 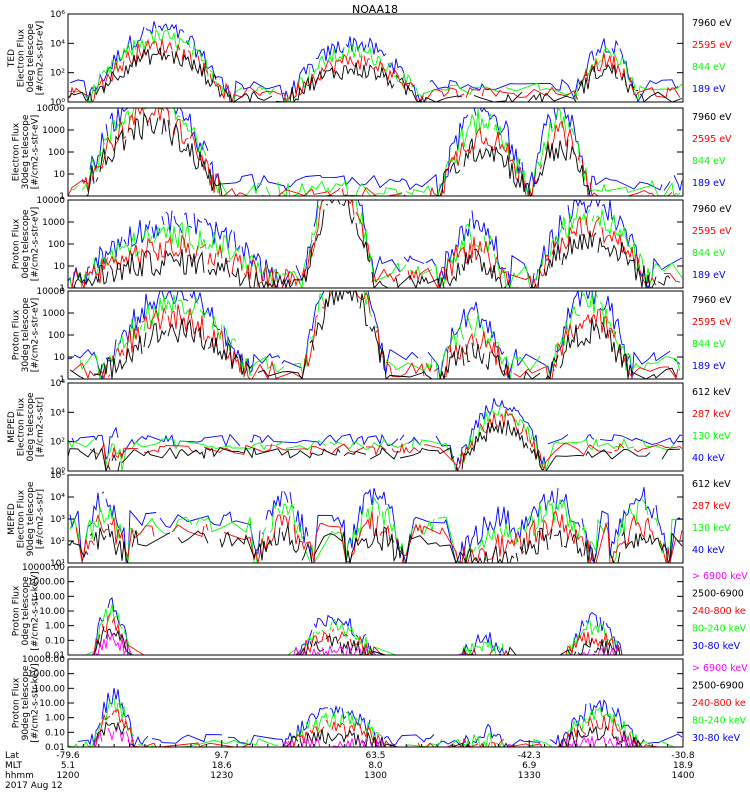 What do you see at coordinates (709, 89) in the screenshot?
I see `panel-1-legend-entry: 189 eV` at bounding box center [709, 89].